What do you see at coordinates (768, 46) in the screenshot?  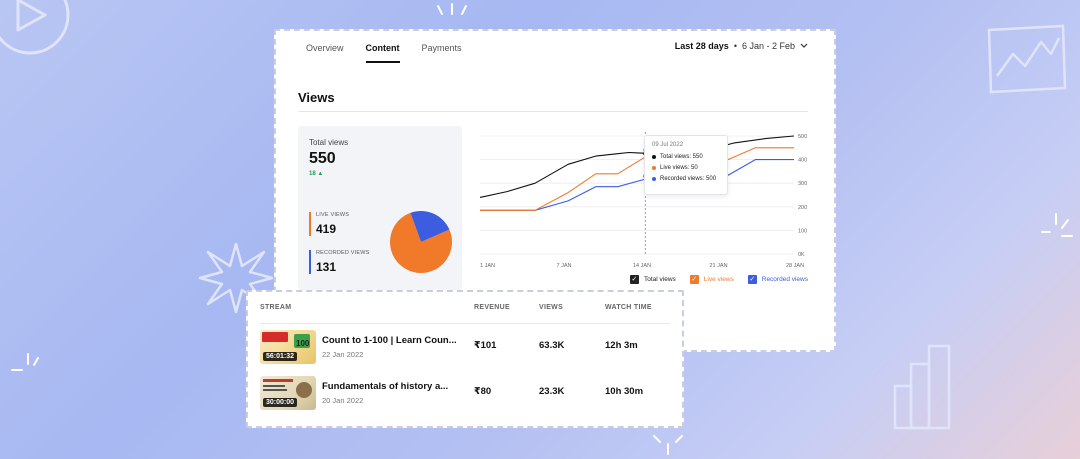 I see `date-range-value: 6 Jan - 2 Feb` at bounding box center [768, 46].